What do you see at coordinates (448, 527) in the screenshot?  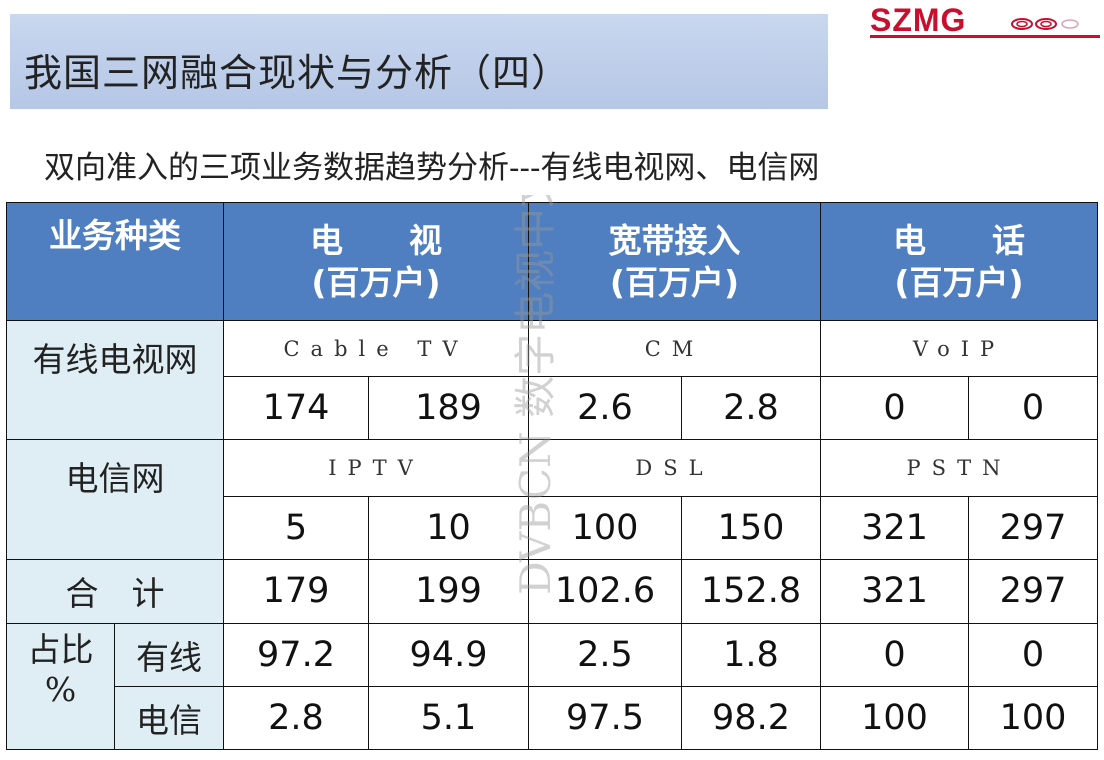 I see `table-cell: 10` at bounding box center [448, 527].